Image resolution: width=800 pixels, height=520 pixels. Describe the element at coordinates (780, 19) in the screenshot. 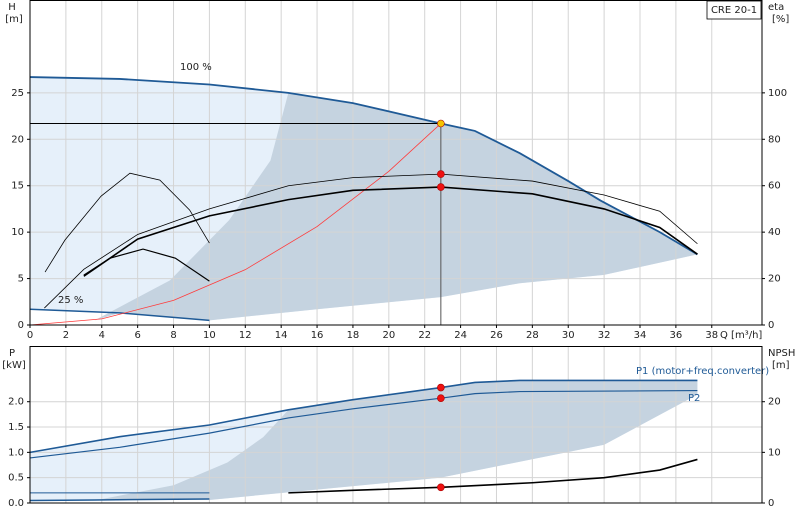

I see `y2-label-unit: [%]` at that location.